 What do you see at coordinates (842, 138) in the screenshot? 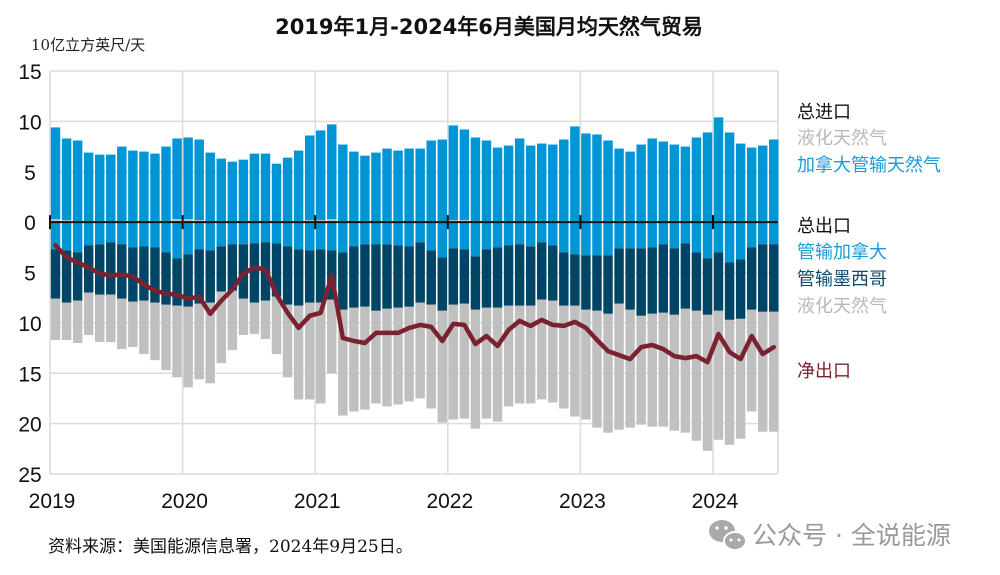
I see `legend-imports-lng: 液化天然气` at bounding box center [842, 138].